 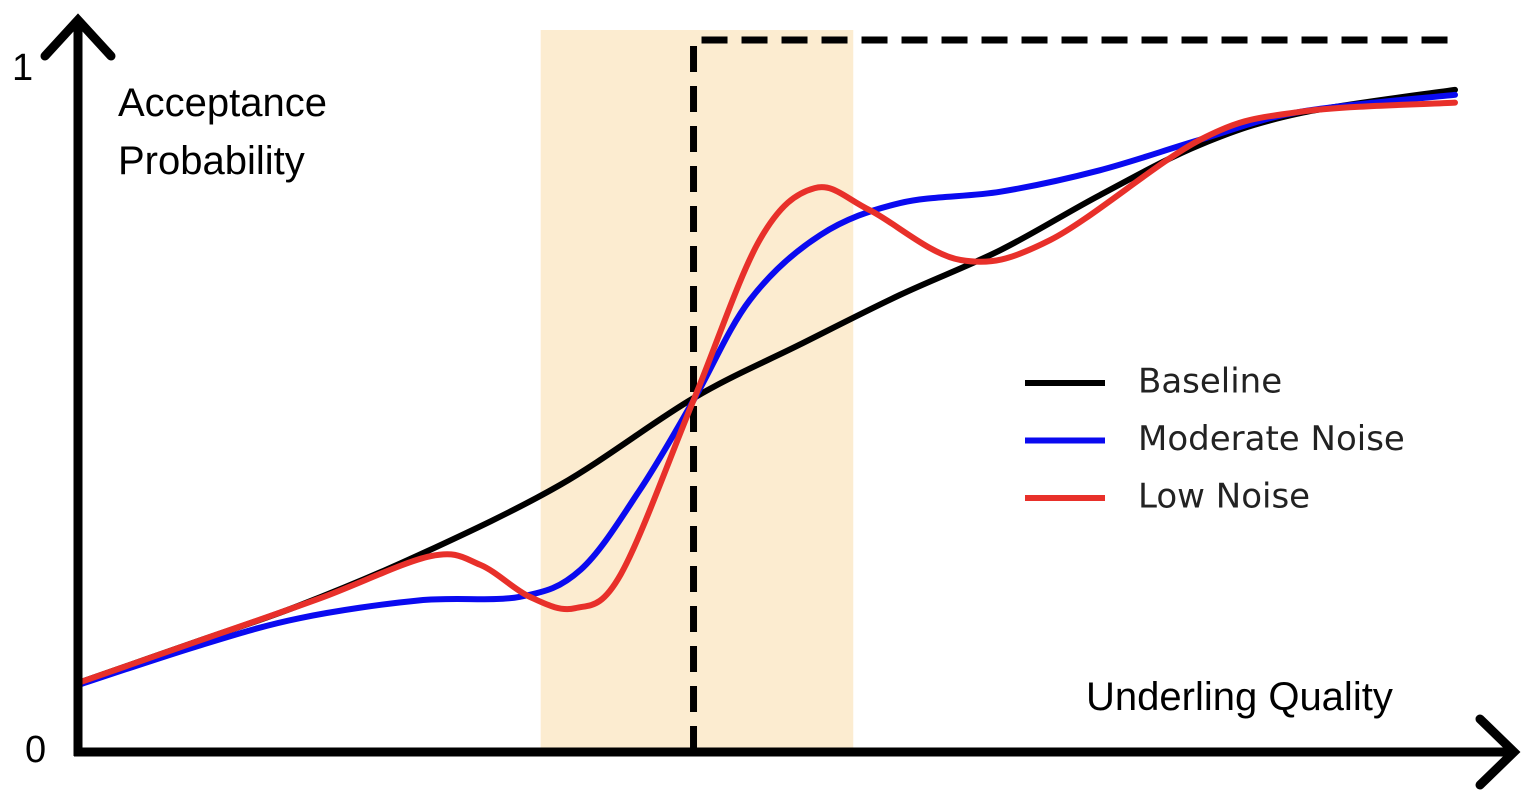 I want to click on legend-label: Moderate Noise, so click(x=1271, y=439).